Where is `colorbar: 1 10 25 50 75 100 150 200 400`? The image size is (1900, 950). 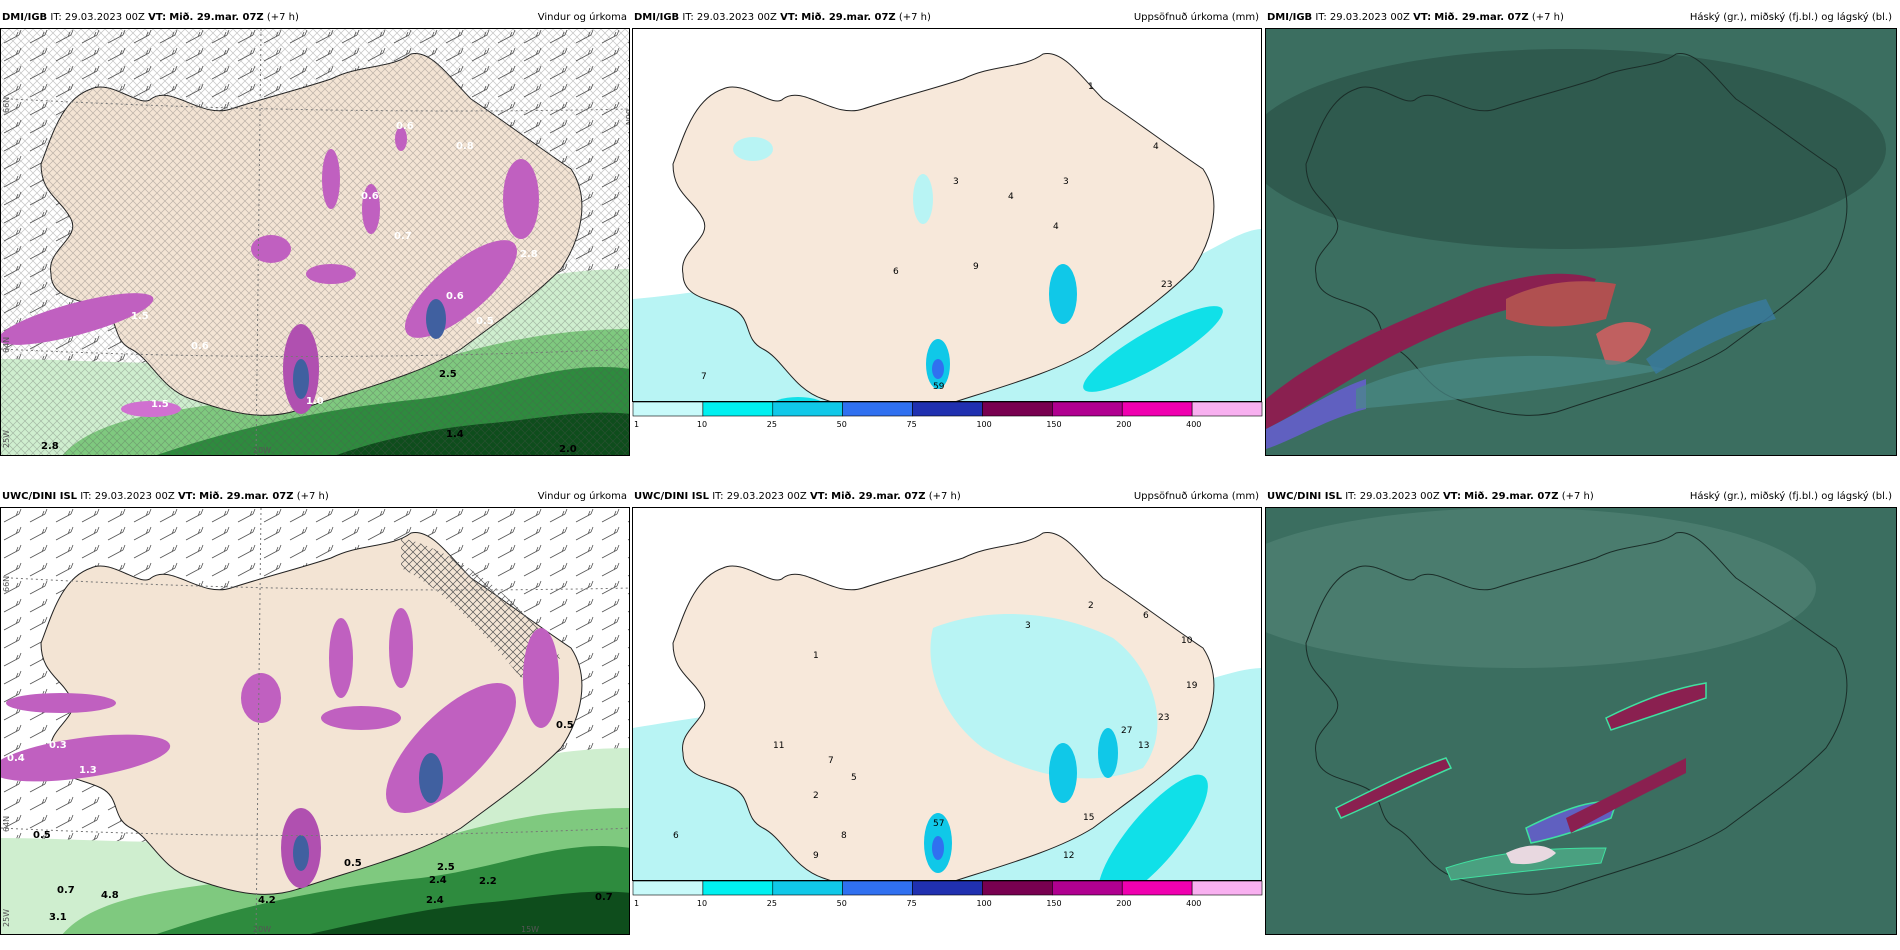
colorbar: 1 10 25 50 75 100 150 200 400 is located at coordinates (947, 415).